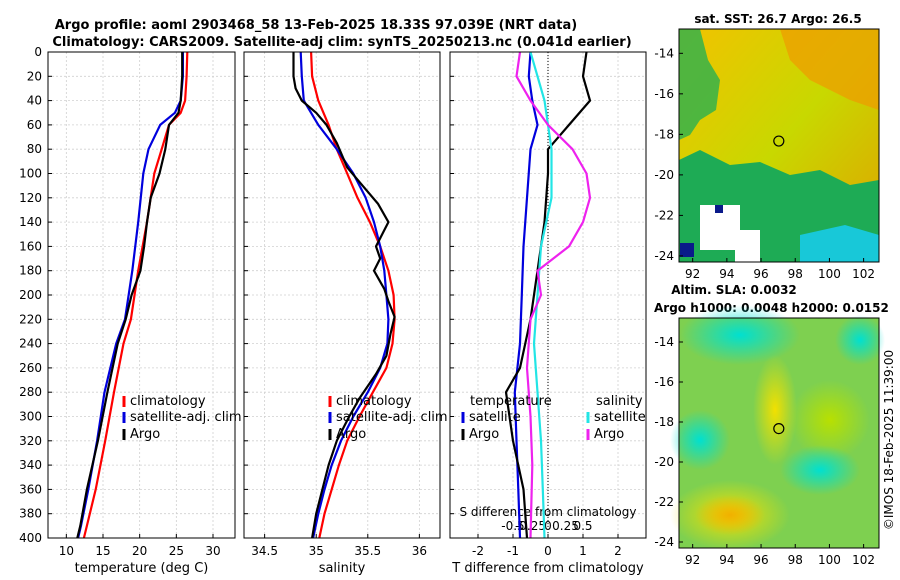 The height and width of the screenshot is (580, 900). Describe the element at coordinates (547, 568) in the screenshot. I see `x-axis-label: T difference from climatology` at that location.